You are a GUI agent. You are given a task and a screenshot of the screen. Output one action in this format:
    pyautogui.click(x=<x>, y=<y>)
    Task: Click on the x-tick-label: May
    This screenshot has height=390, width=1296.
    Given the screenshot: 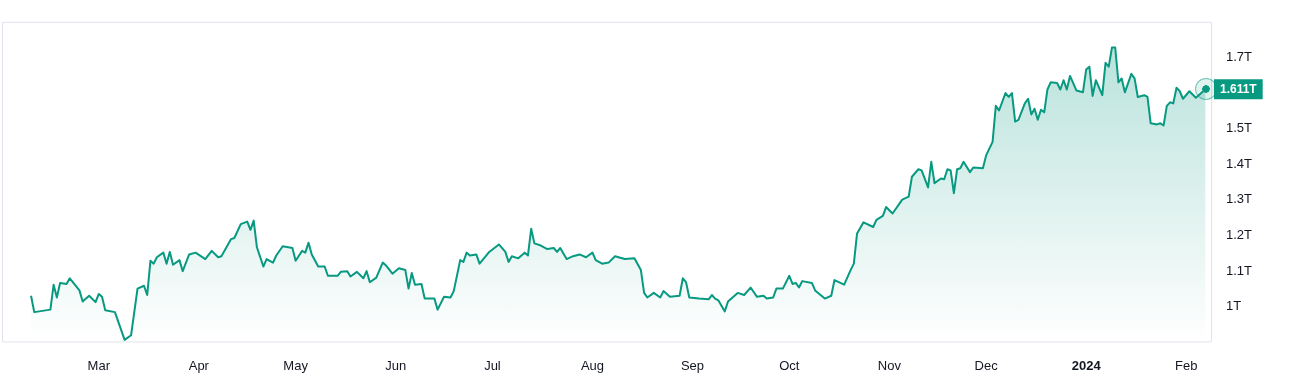 What is the action you would take?
    pyautogui.click(x=296, y=365)
    